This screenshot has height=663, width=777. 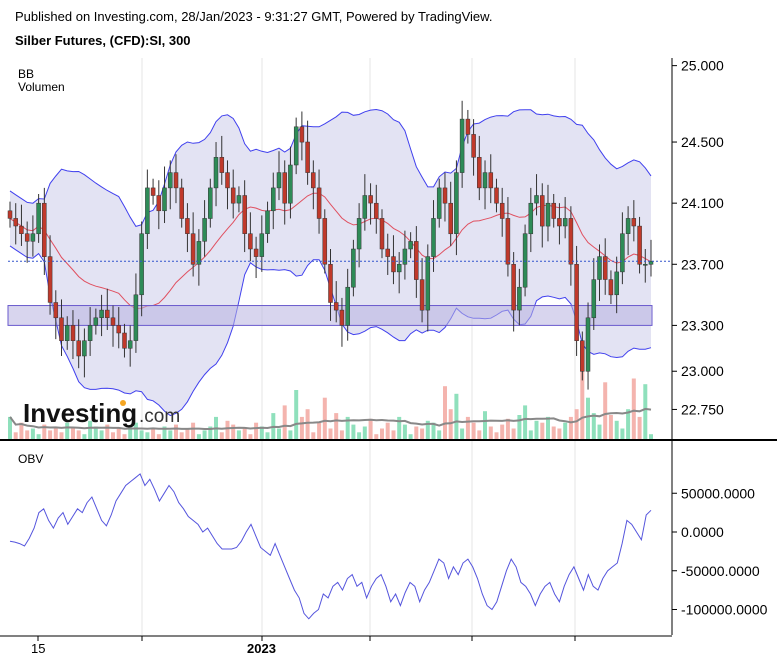 What do you see at coordinates (702, 203) in the screenshot?
I see `price-tick-label: 24.100` at bounding box center [702, 203].